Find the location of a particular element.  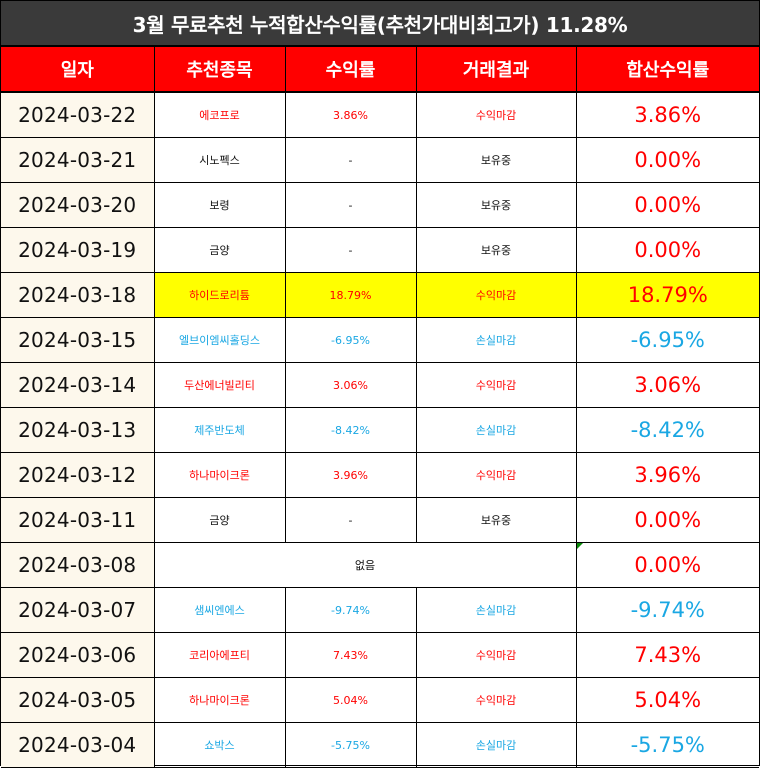

row-total: 3.86% is located at coordinates (667, 114).